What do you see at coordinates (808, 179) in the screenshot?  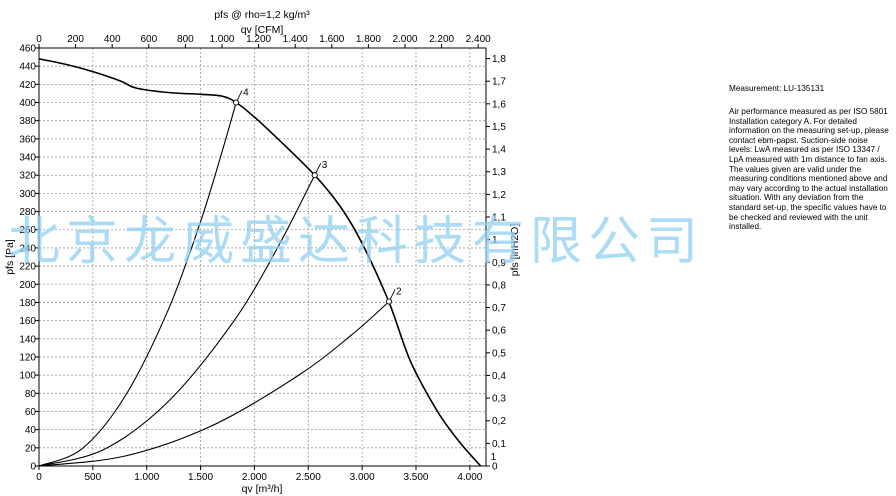 I see `measurement-note-line: measuring conditions mentioned above and` at bounding box center [808, 179].